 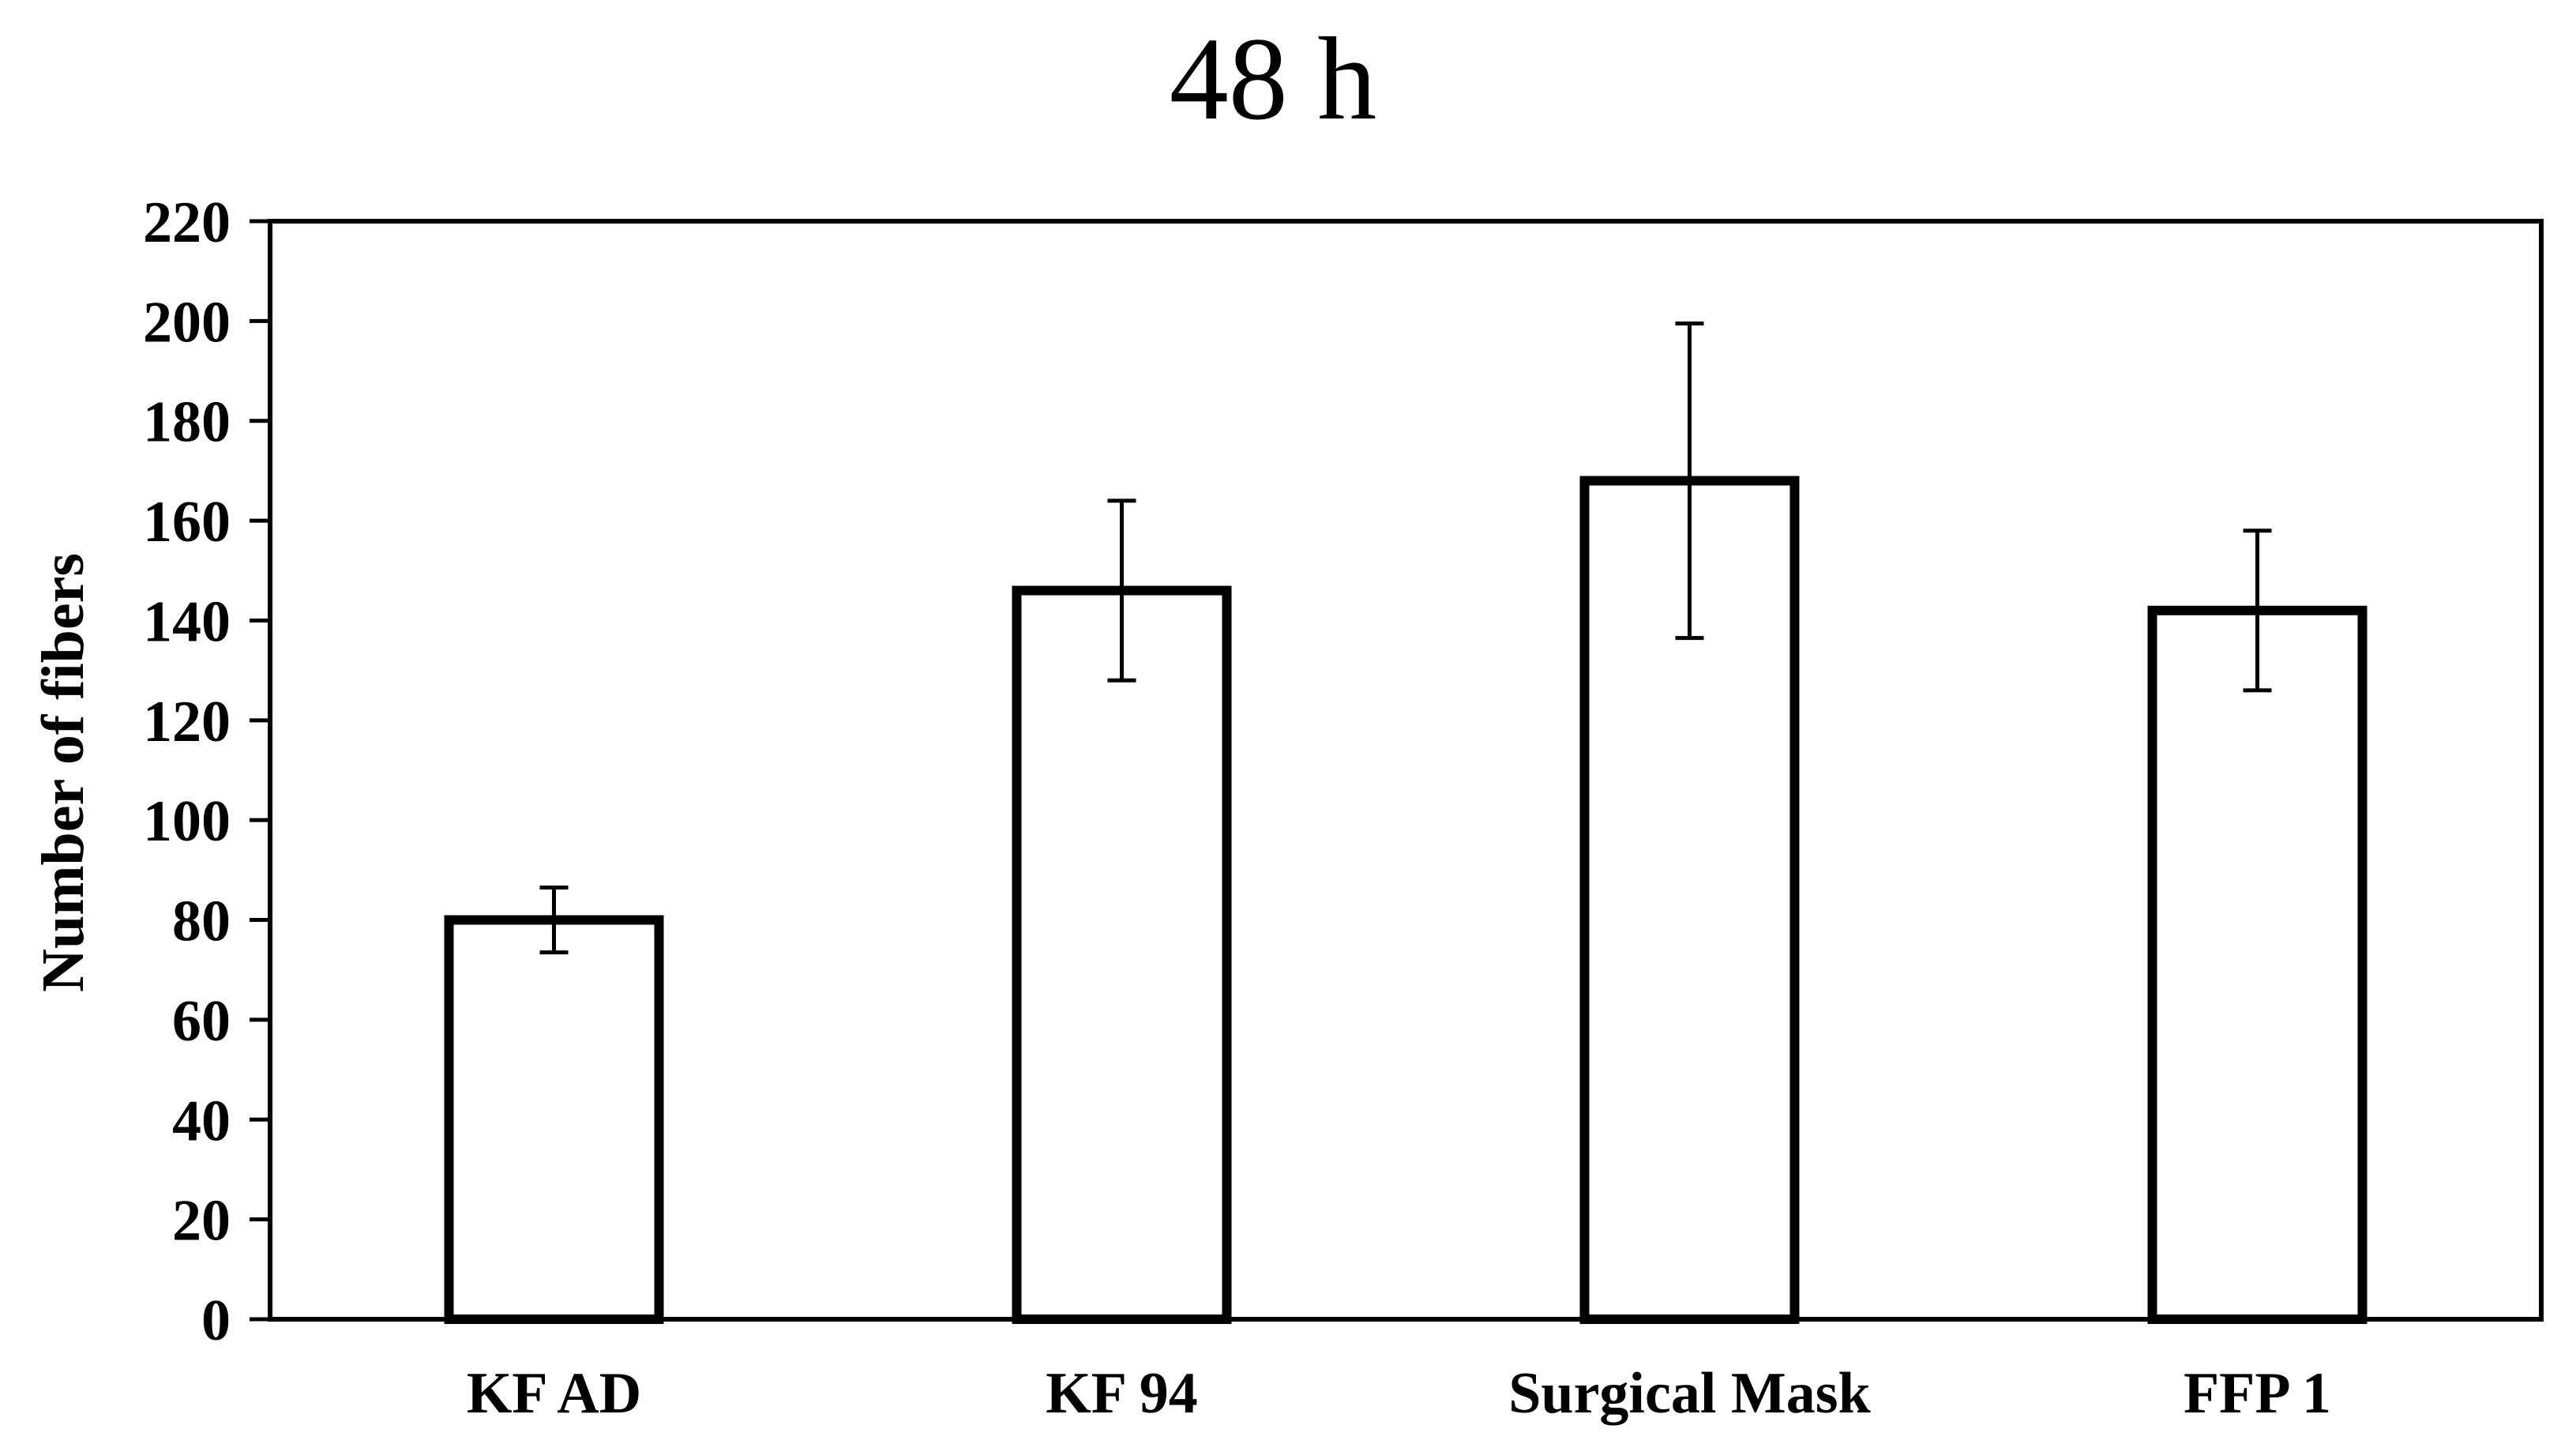 I want to click on y-tick-label-2: 40, so click(x=201, y=1121).